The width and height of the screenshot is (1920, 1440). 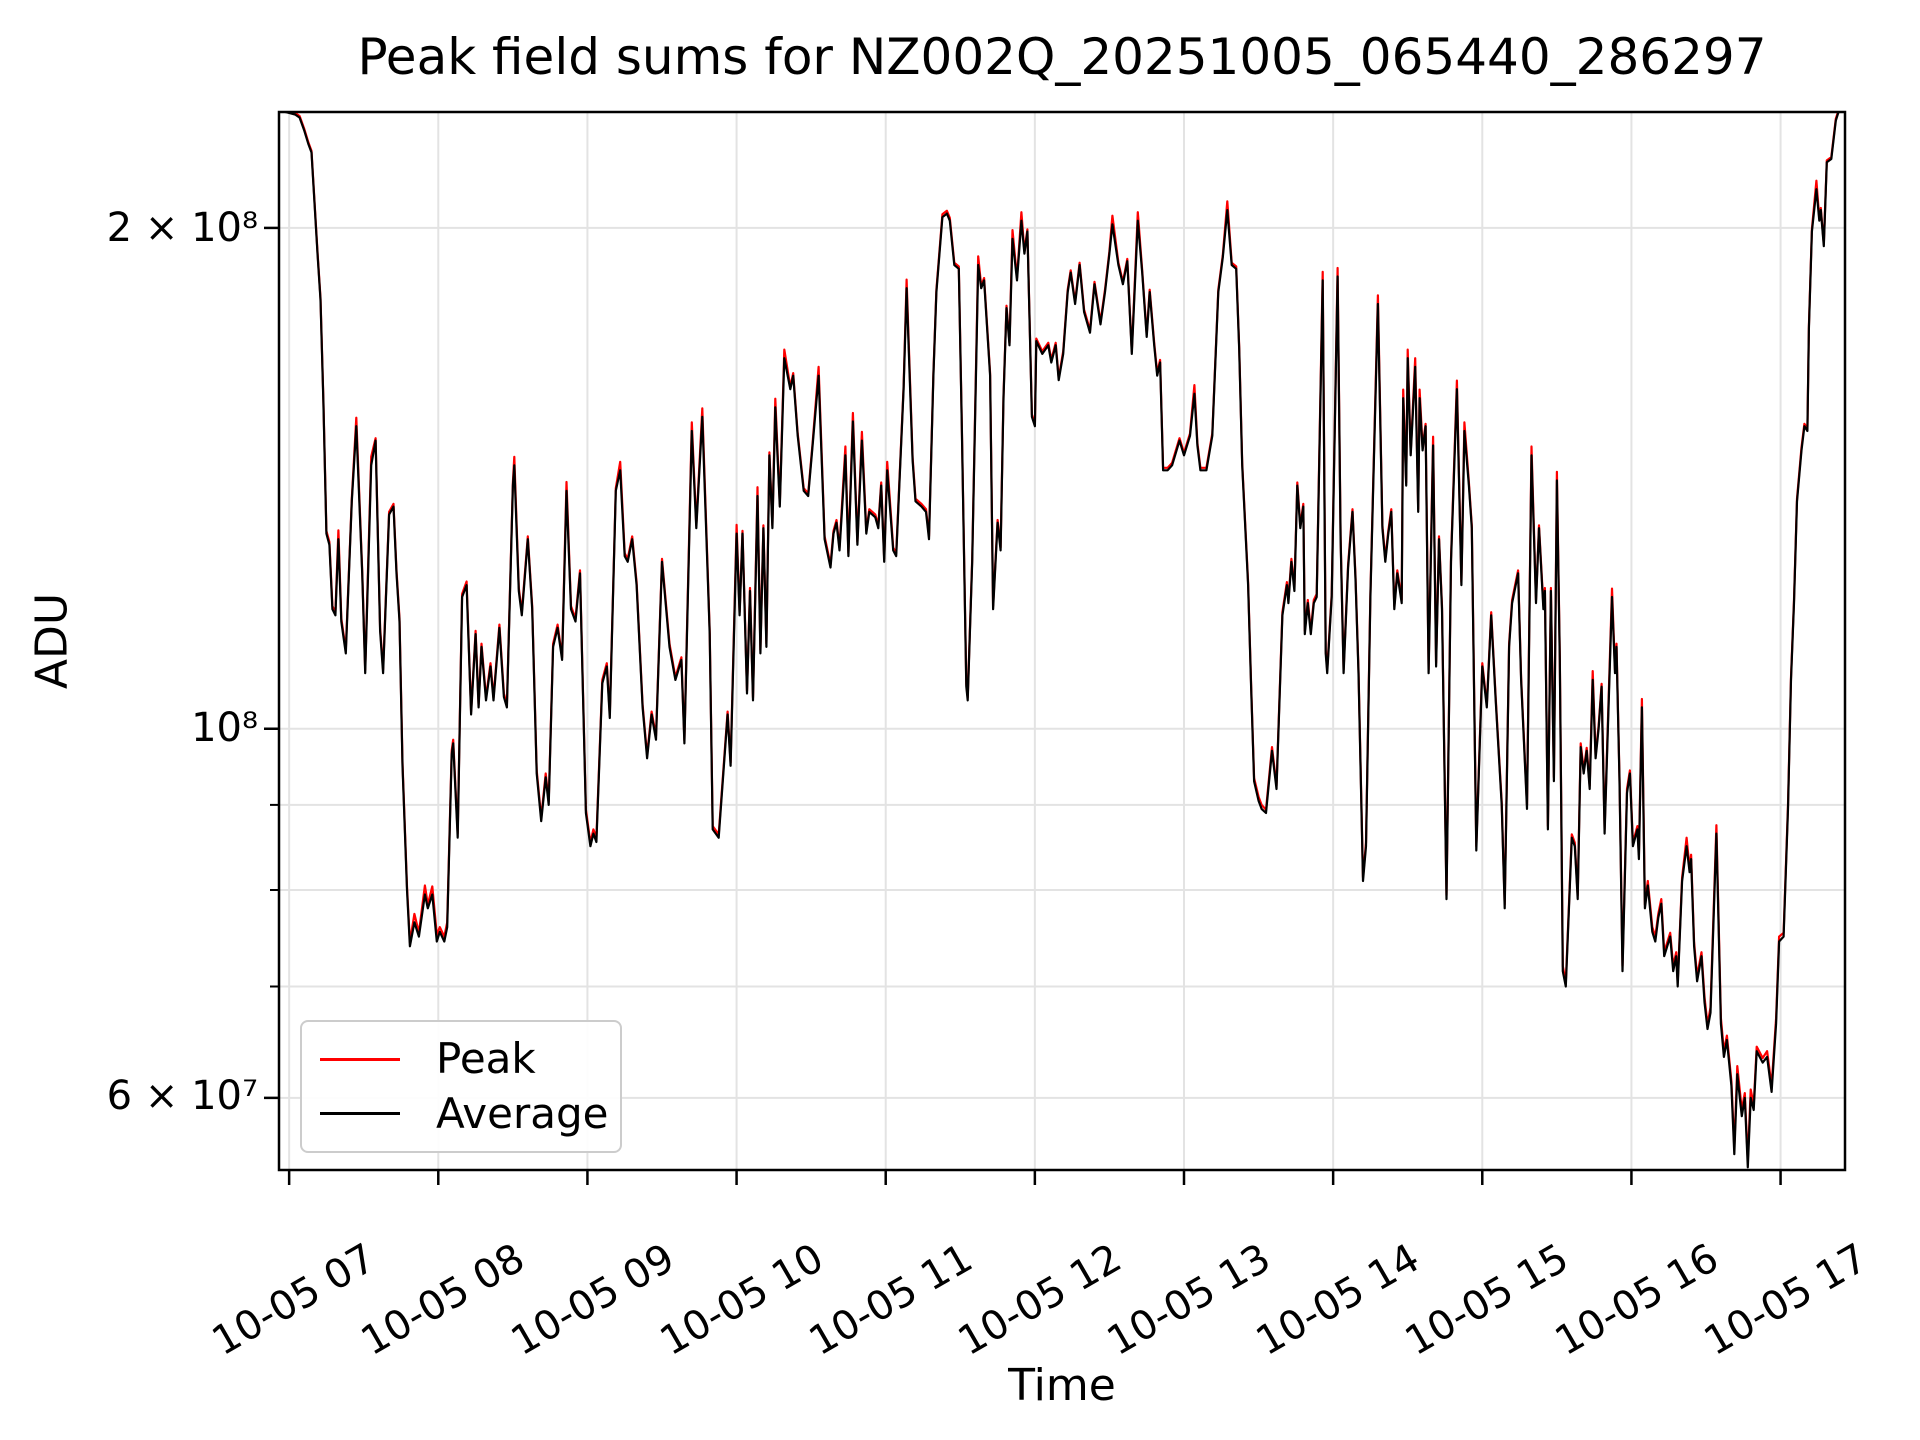 I want to click on x-axis-label: Time, so click(x=1062, y=1385).